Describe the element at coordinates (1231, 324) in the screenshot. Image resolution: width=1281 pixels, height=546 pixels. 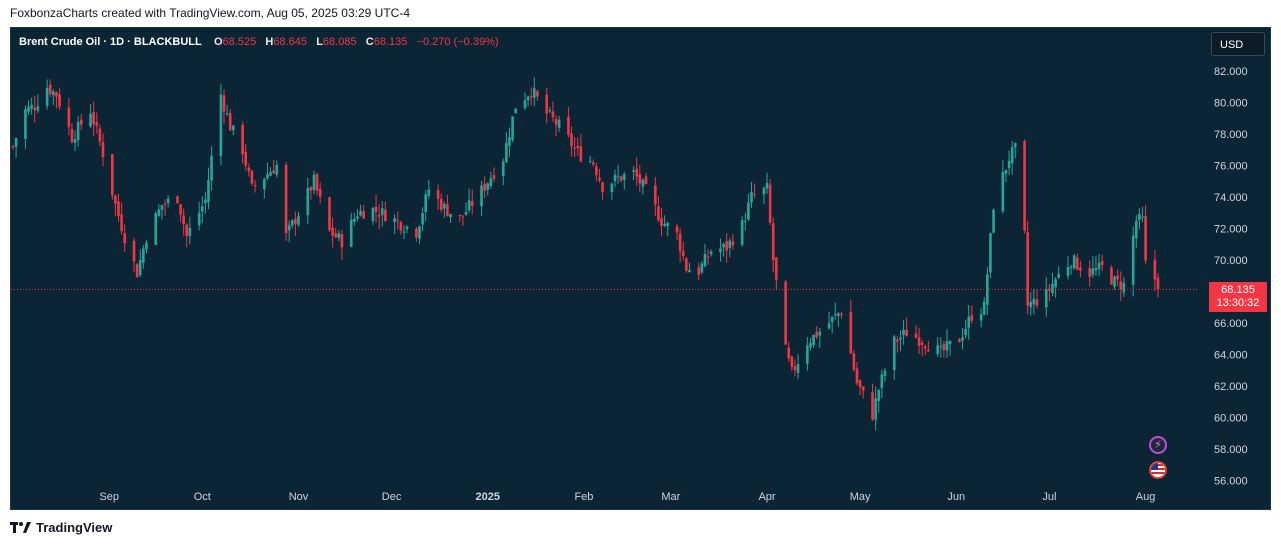
I see `y-tick-label: 66.000` at that location.